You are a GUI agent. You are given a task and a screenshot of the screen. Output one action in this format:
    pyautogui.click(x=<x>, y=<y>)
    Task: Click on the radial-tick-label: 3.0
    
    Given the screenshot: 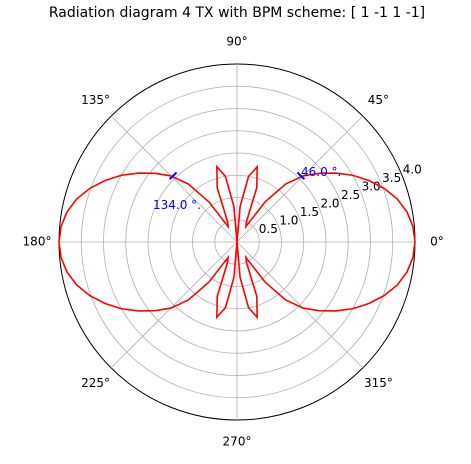 What is the action you would take?
    pyautogui.click(x=371, y=187)
    